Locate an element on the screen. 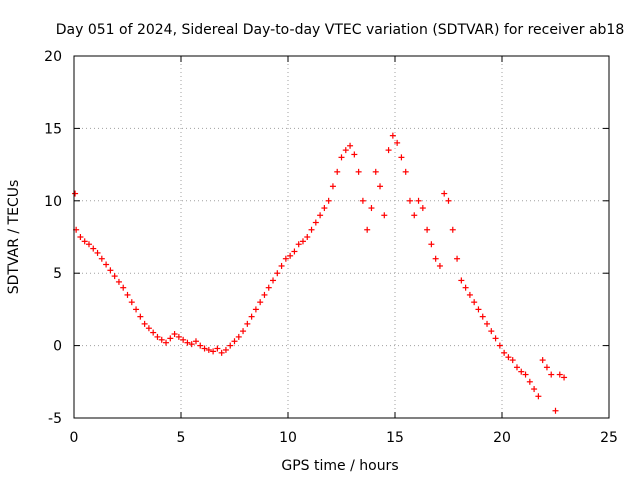  x-tick-label: 0 is located at coordinates (74, 438).